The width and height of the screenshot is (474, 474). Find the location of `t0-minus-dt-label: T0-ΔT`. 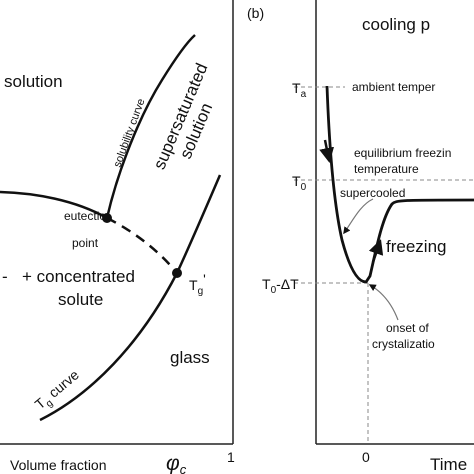

t0-minus-dt-label: T0-ΔT is located at coordinates (280, 286).